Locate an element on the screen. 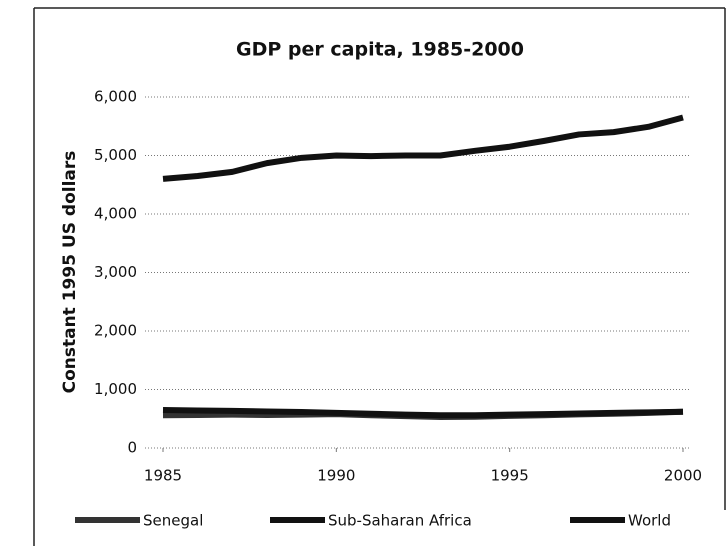 Image resolution: width=728 pixels, height=546 pixels. legend-label: World is located at coordinates (649, 521).